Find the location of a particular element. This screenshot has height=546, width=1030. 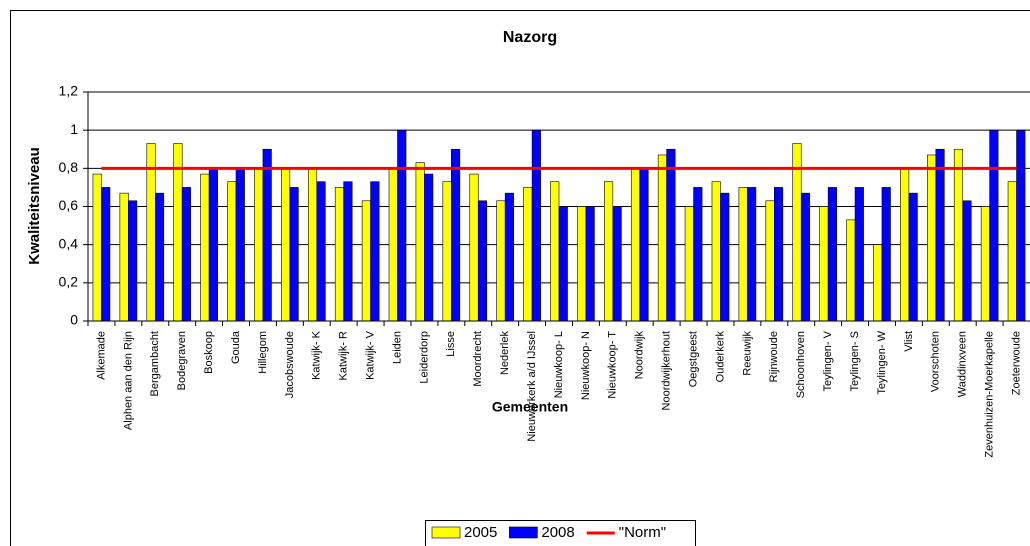

y-tick-label: 0 is located at coordinates (74, 320).